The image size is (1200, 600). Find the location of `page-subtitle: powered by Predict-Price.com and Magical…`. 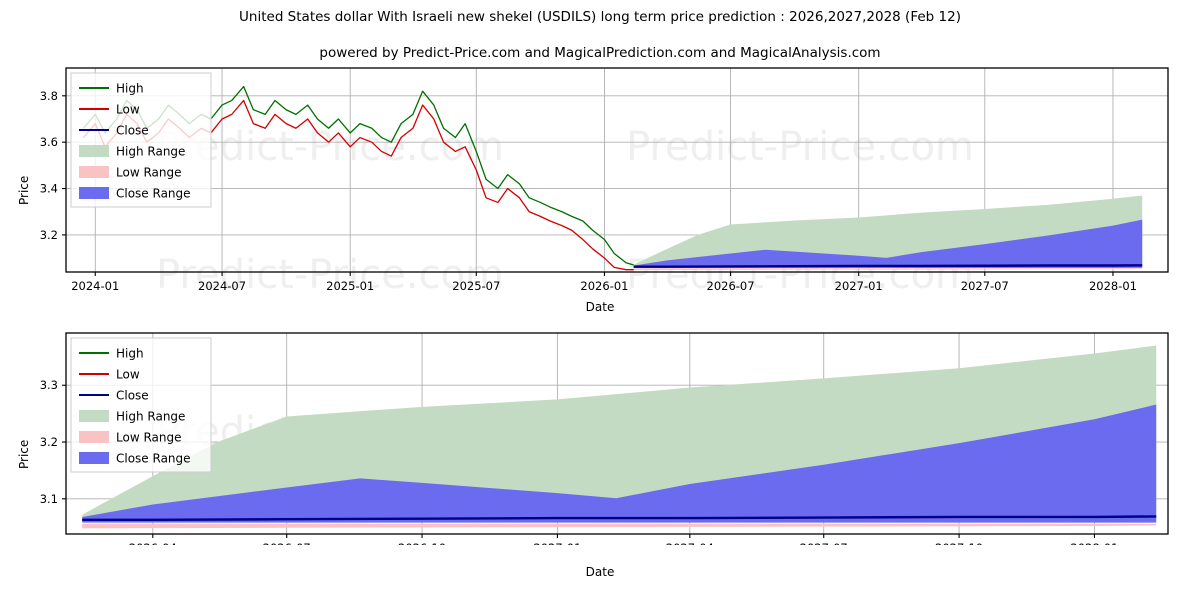

page-subtitle: powered by Predict-Price.com and Magical… is located at coordinates (600, 53).